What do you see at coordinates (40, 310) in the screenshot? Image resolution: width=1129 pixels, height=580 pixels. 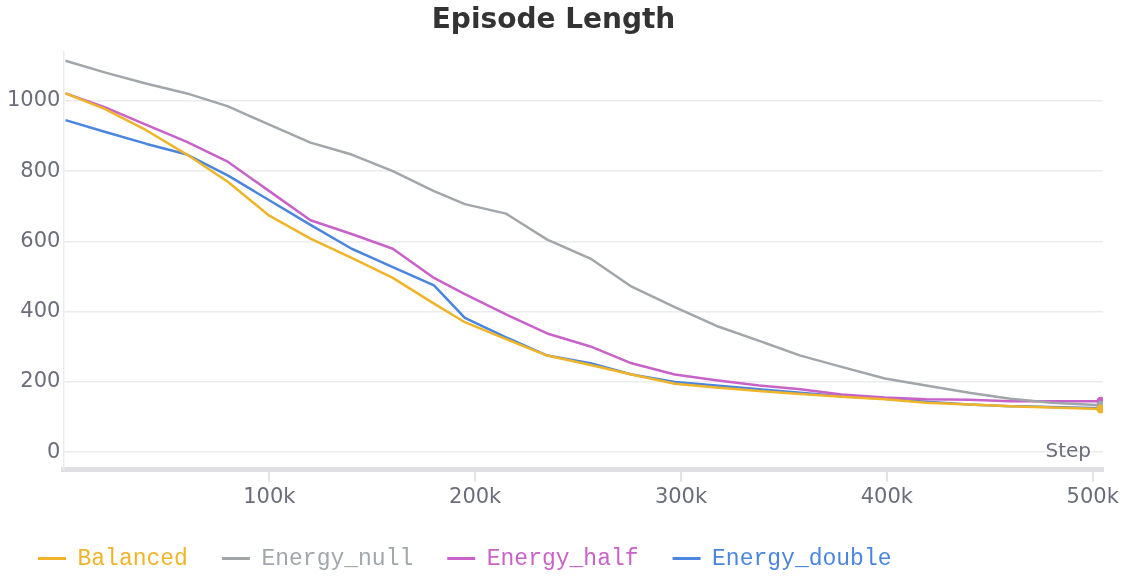 I see `y-tick-label: 400` at bounding box center [40, 310].